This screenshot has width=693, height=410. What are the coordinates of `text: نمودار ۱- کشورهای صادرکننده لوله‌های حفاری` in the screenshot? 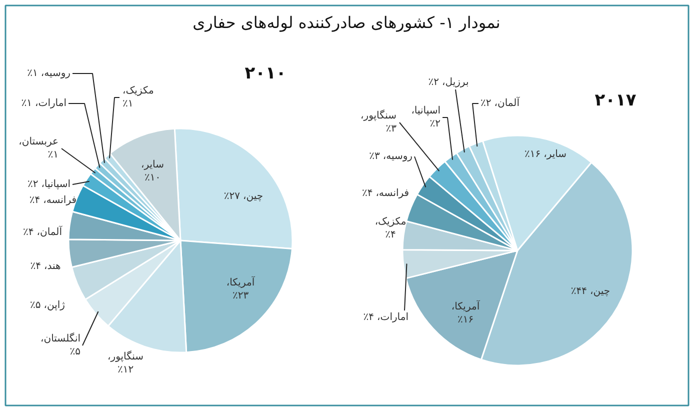 It's located at (346, 22).